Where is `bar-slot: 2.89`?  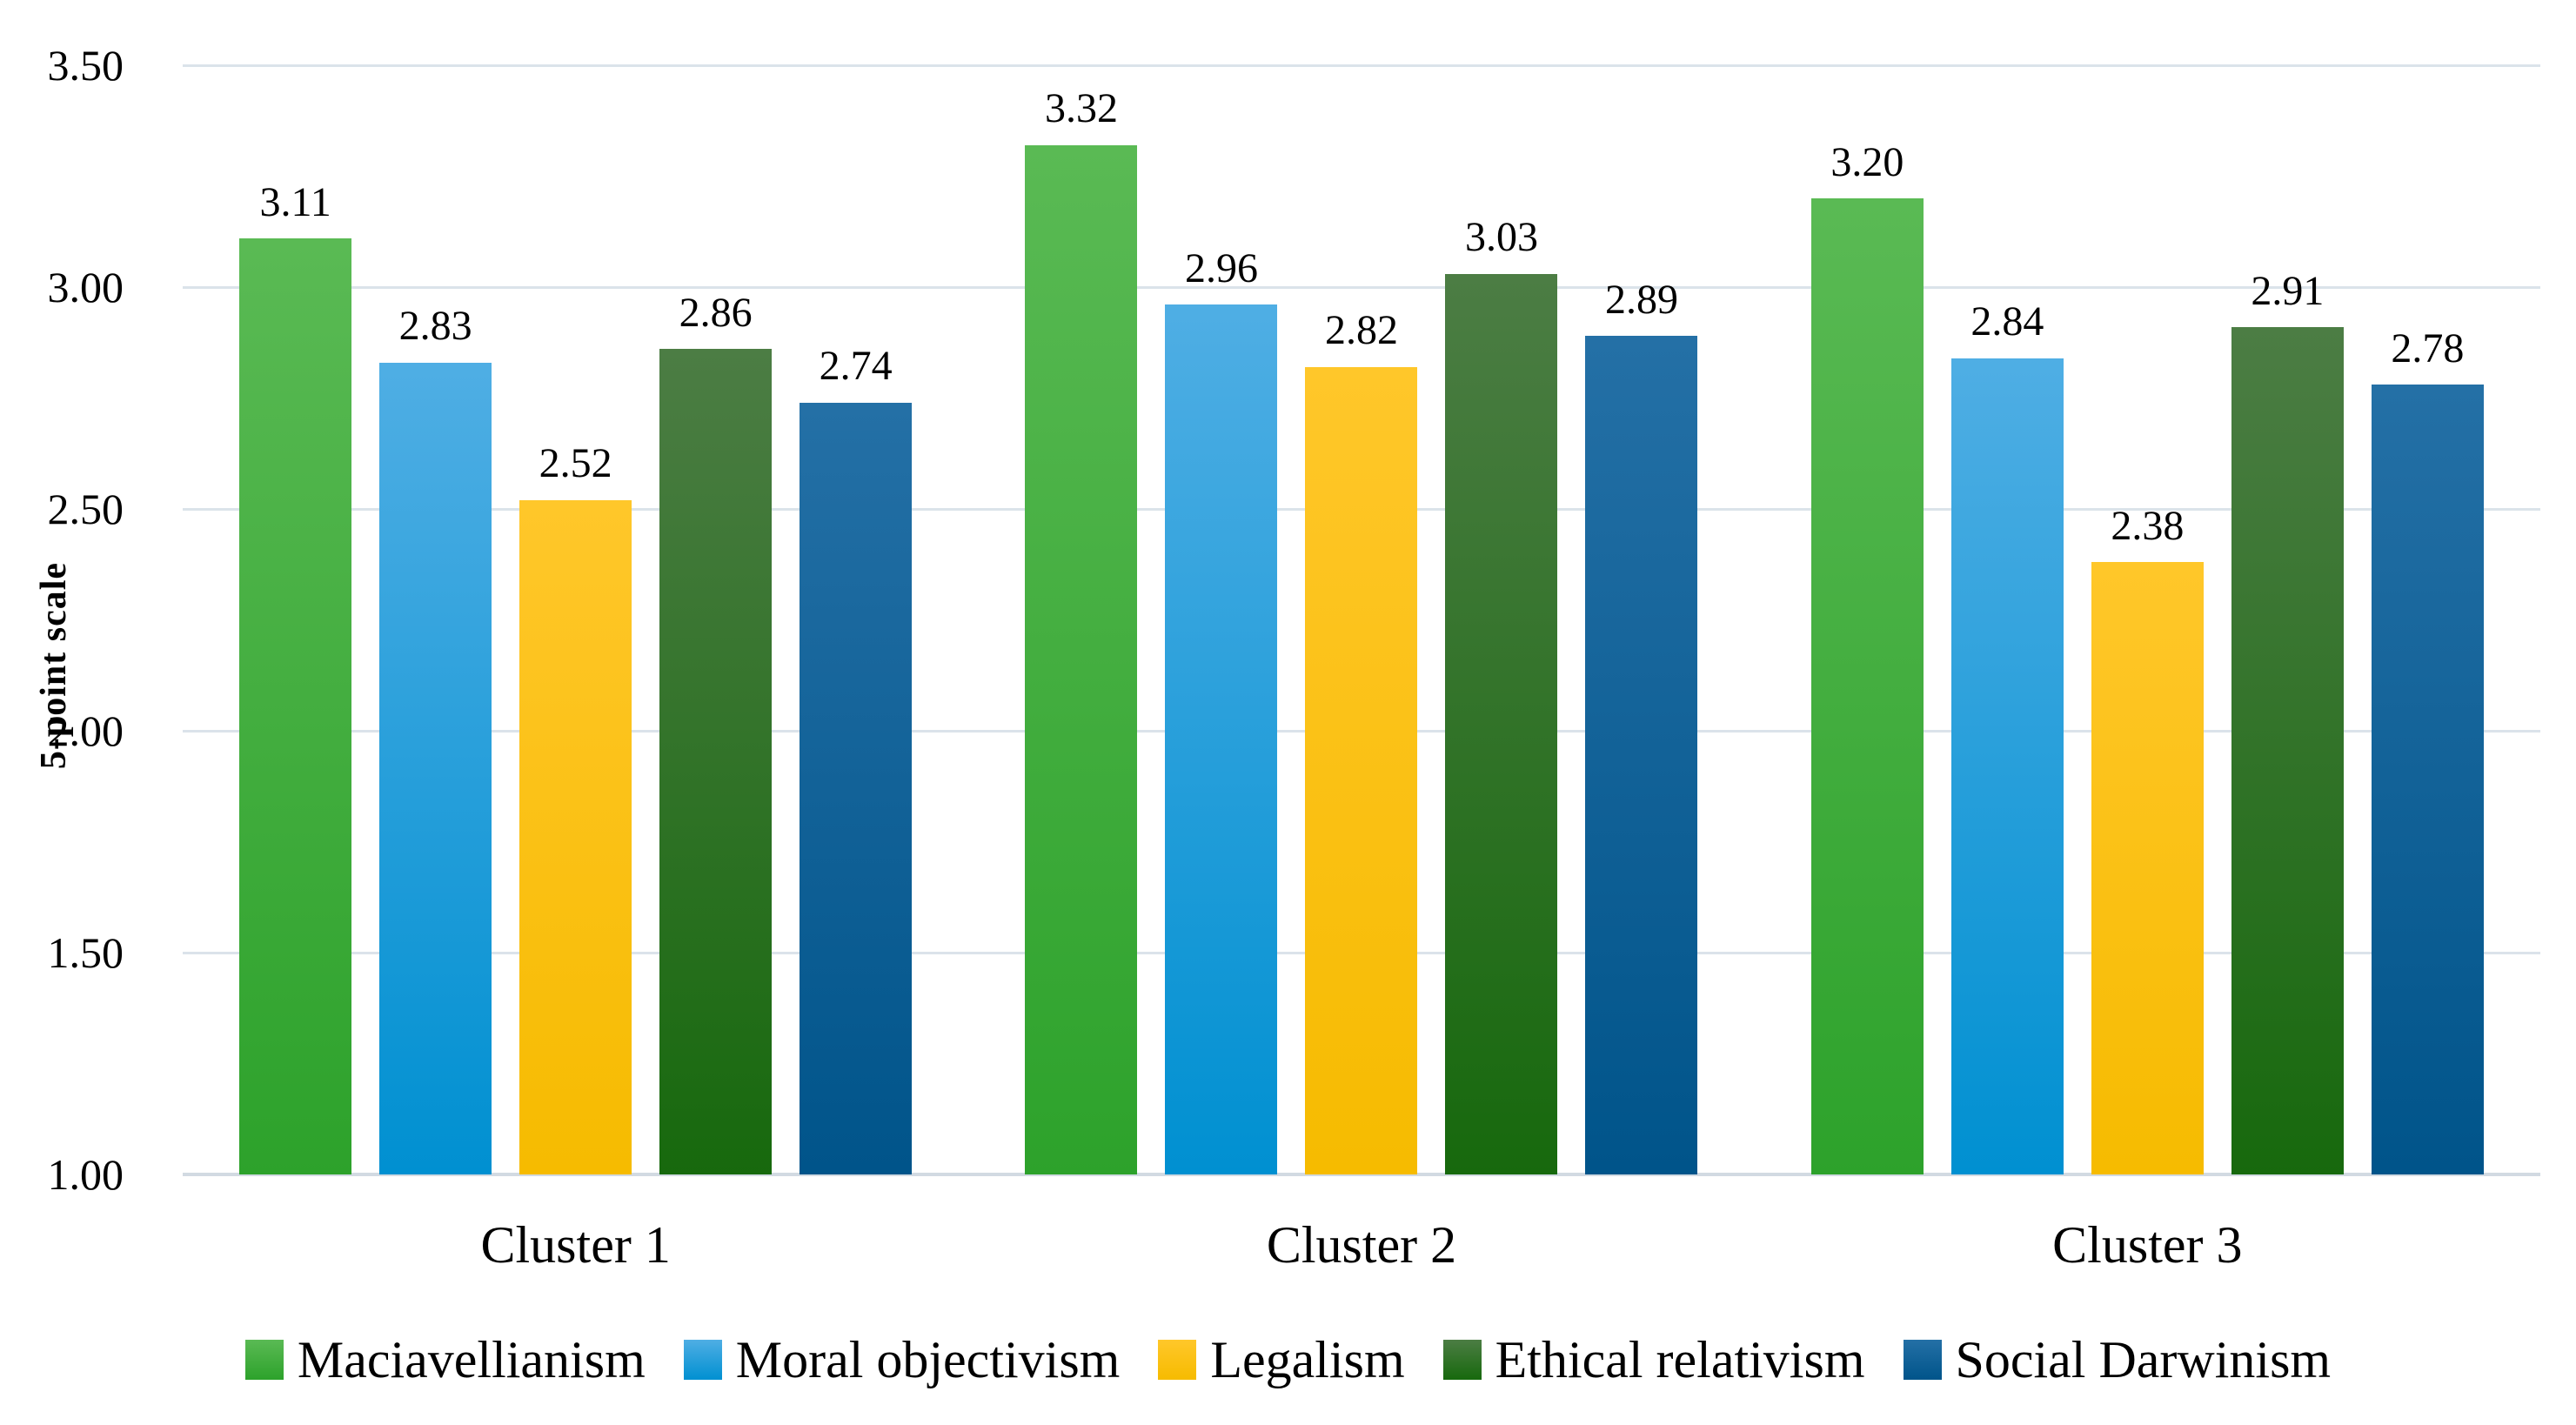 bar-slot: 2.89 is located at coordinates (1641, 725).